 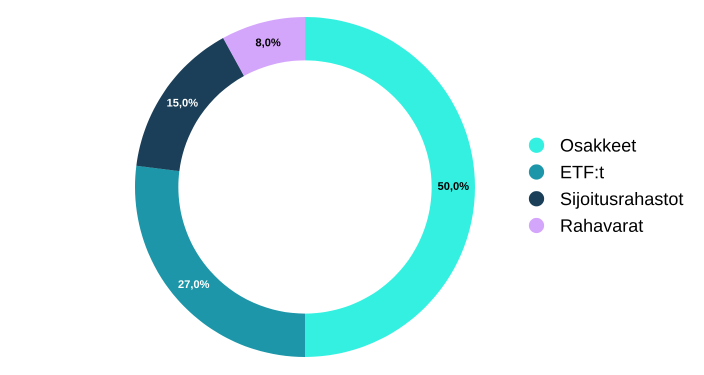 I want to click on data-label: 15,0%, so click(x=182, y=103).